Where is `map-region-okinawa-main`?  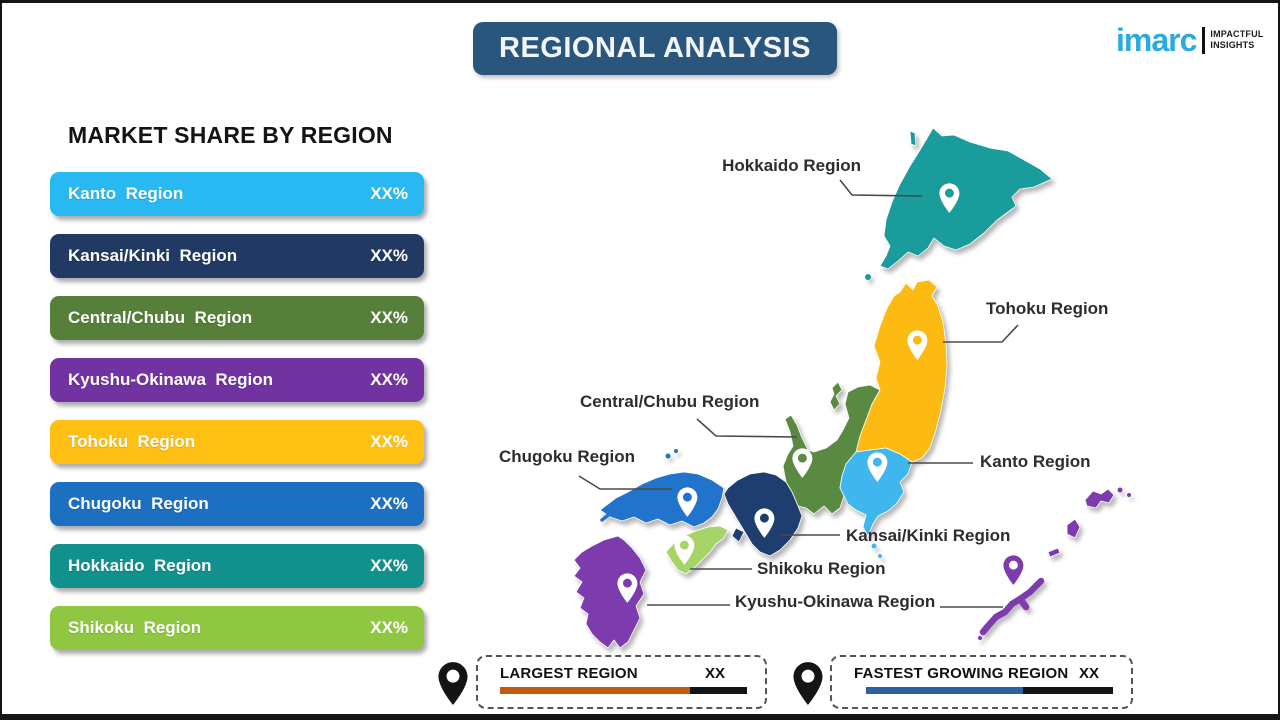 map-region-okinawa-main is located at coordinates (1012, 606).